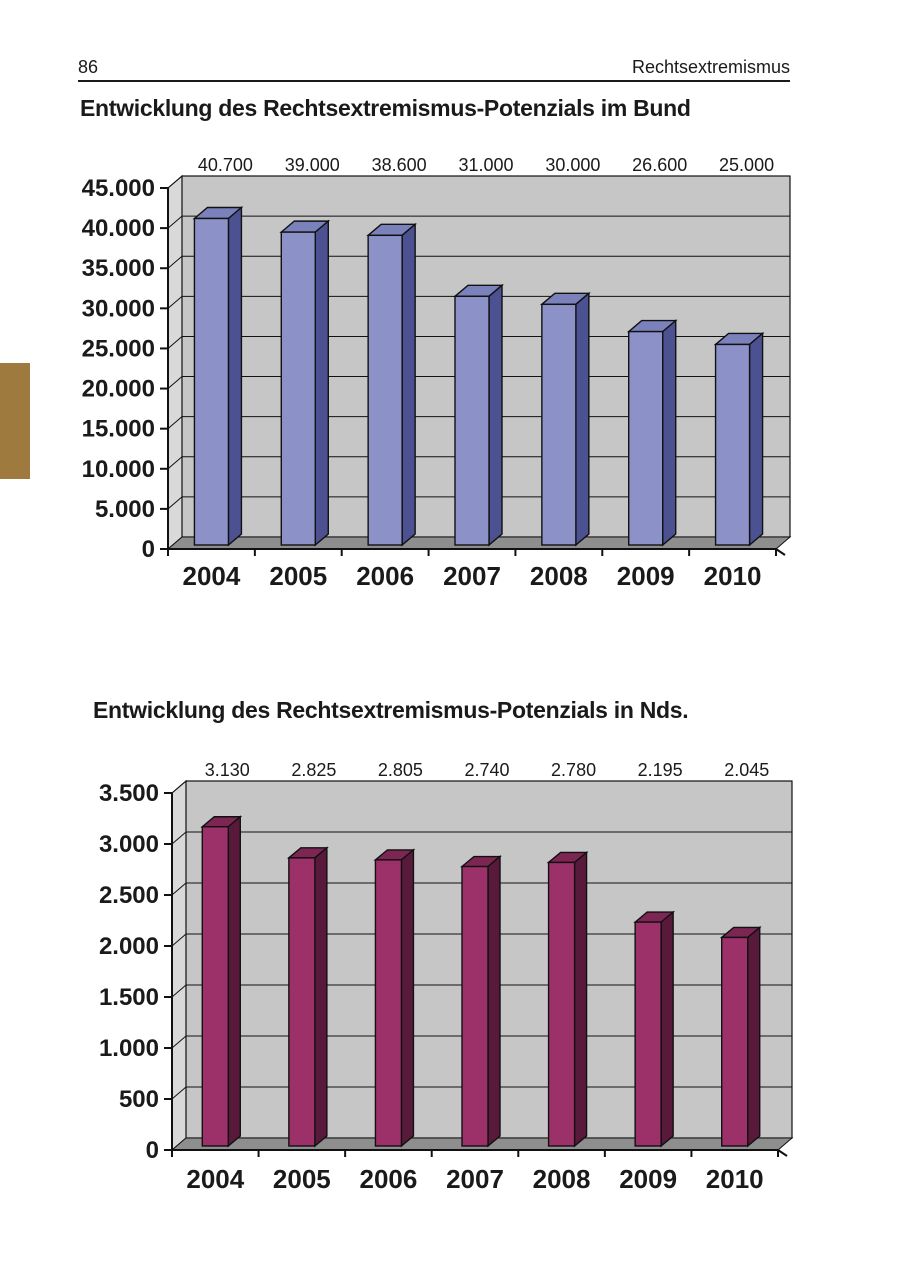  What do you see at coordinates (400, 770) in the screenshot?
I see `data-label-2006: 2.805` at bounding box center [400, 770].